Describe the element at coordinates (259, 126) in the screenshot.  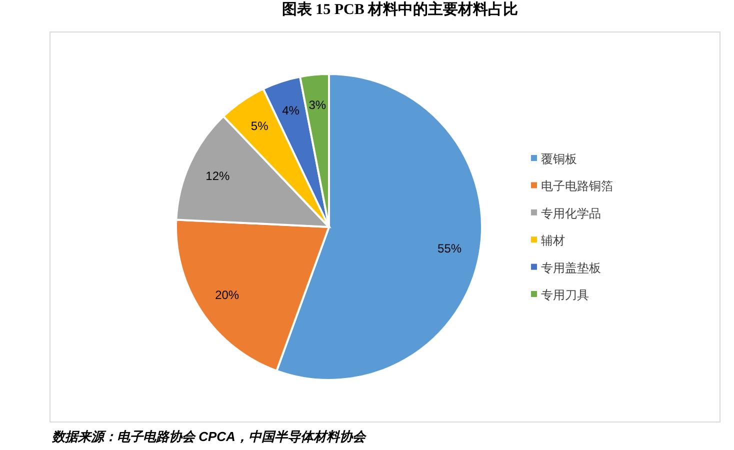
I see `data-label: 5%` at that location.